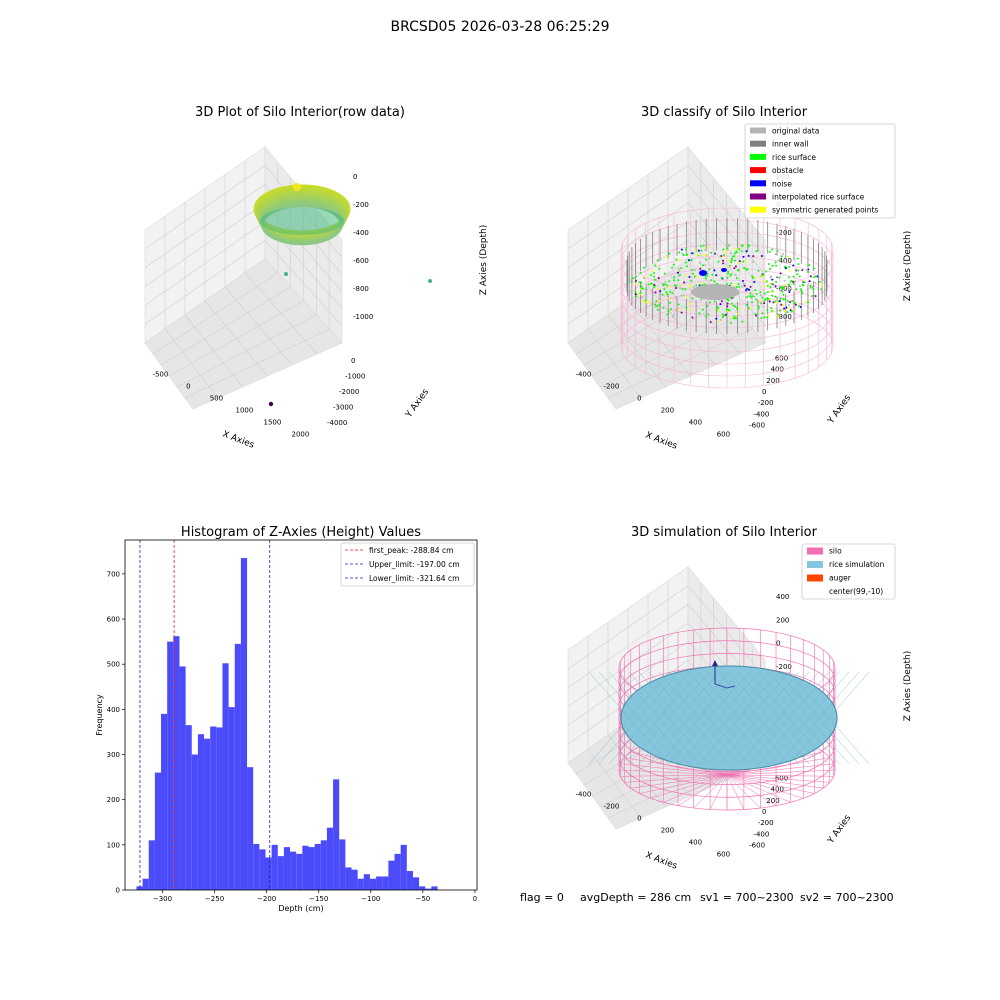  What do you see at coordinates (835, 551) in the screenshot?
I see `legend-label: silo` at bounding box center [835, 551].